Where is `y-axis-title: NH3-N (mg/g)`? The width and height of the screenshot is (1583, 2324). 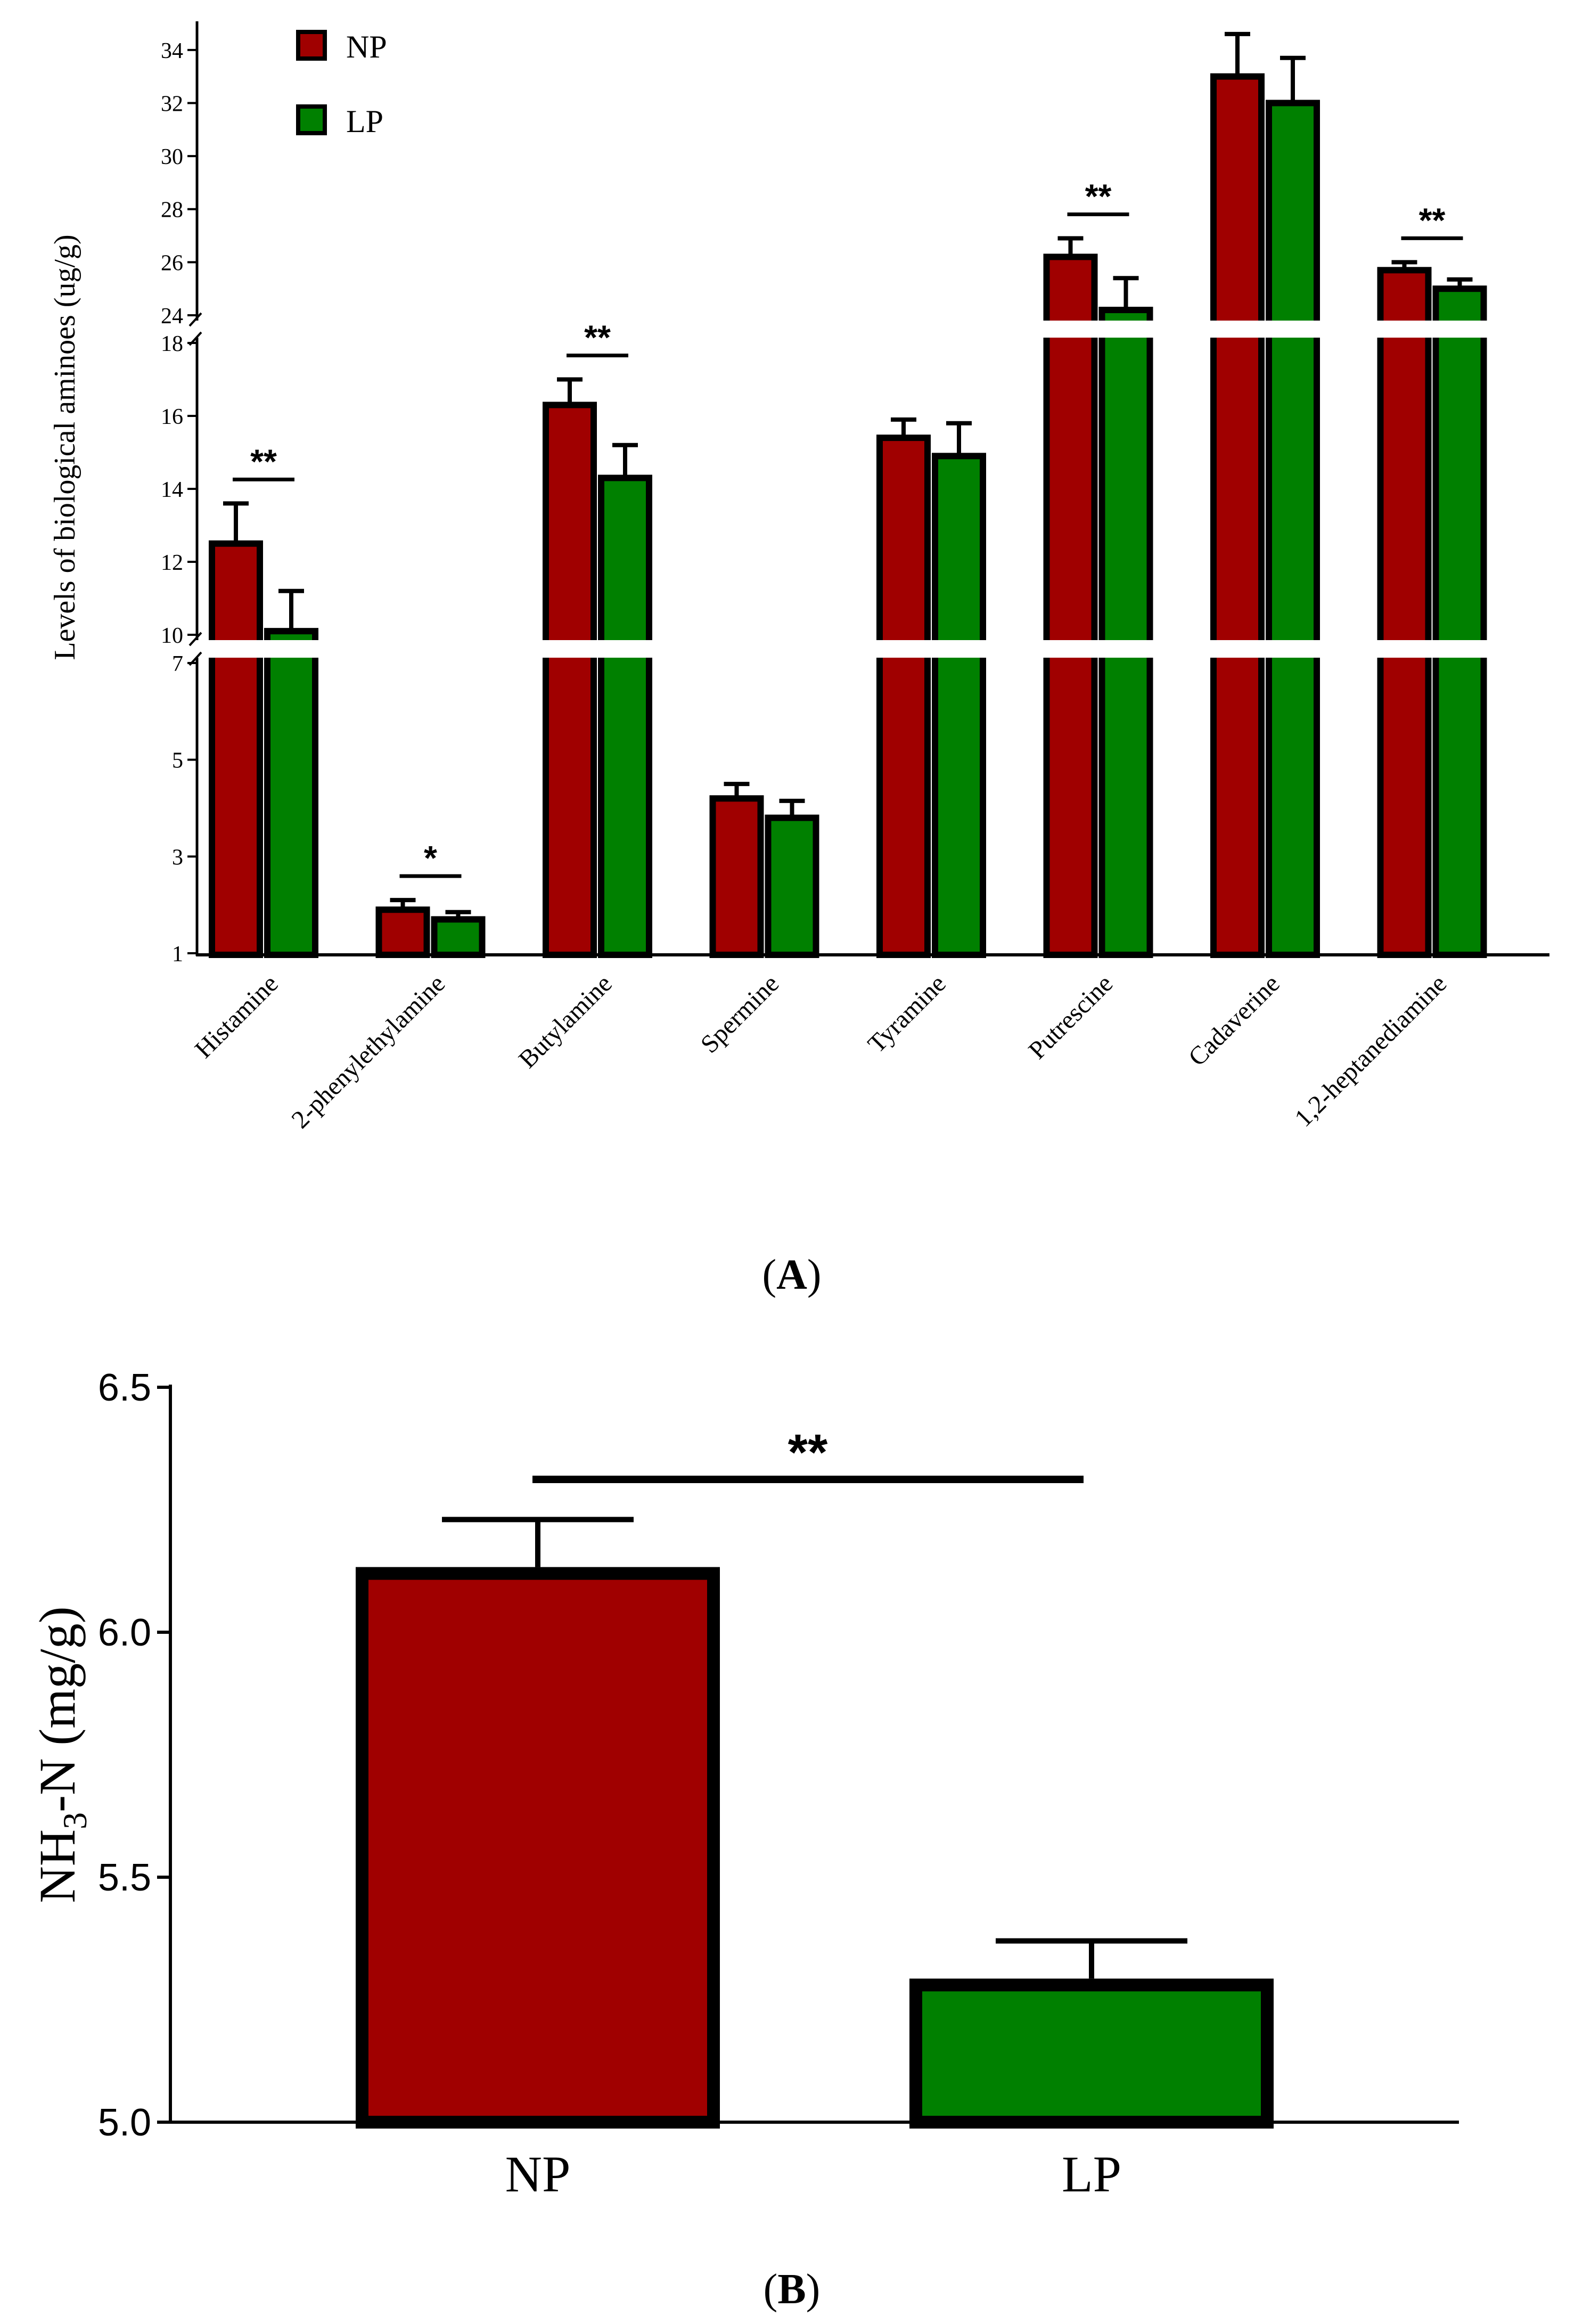 y-axis-title: NH3-N (mg/g) is located at coordinates (61, 1754).